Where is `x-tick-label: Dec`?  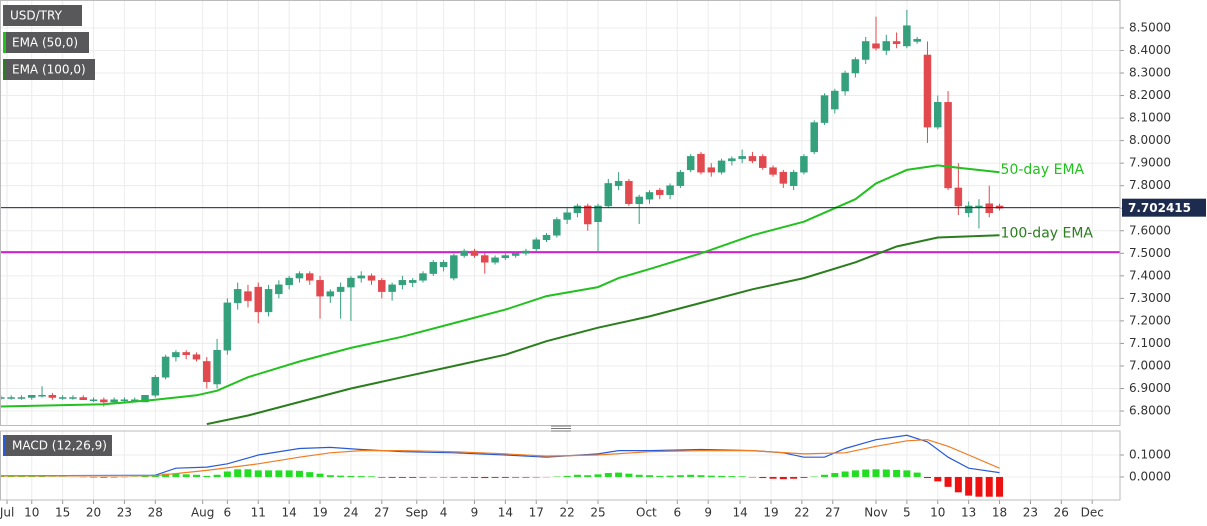 x-tick-label: Dec is located at coordinates (1092, 513).